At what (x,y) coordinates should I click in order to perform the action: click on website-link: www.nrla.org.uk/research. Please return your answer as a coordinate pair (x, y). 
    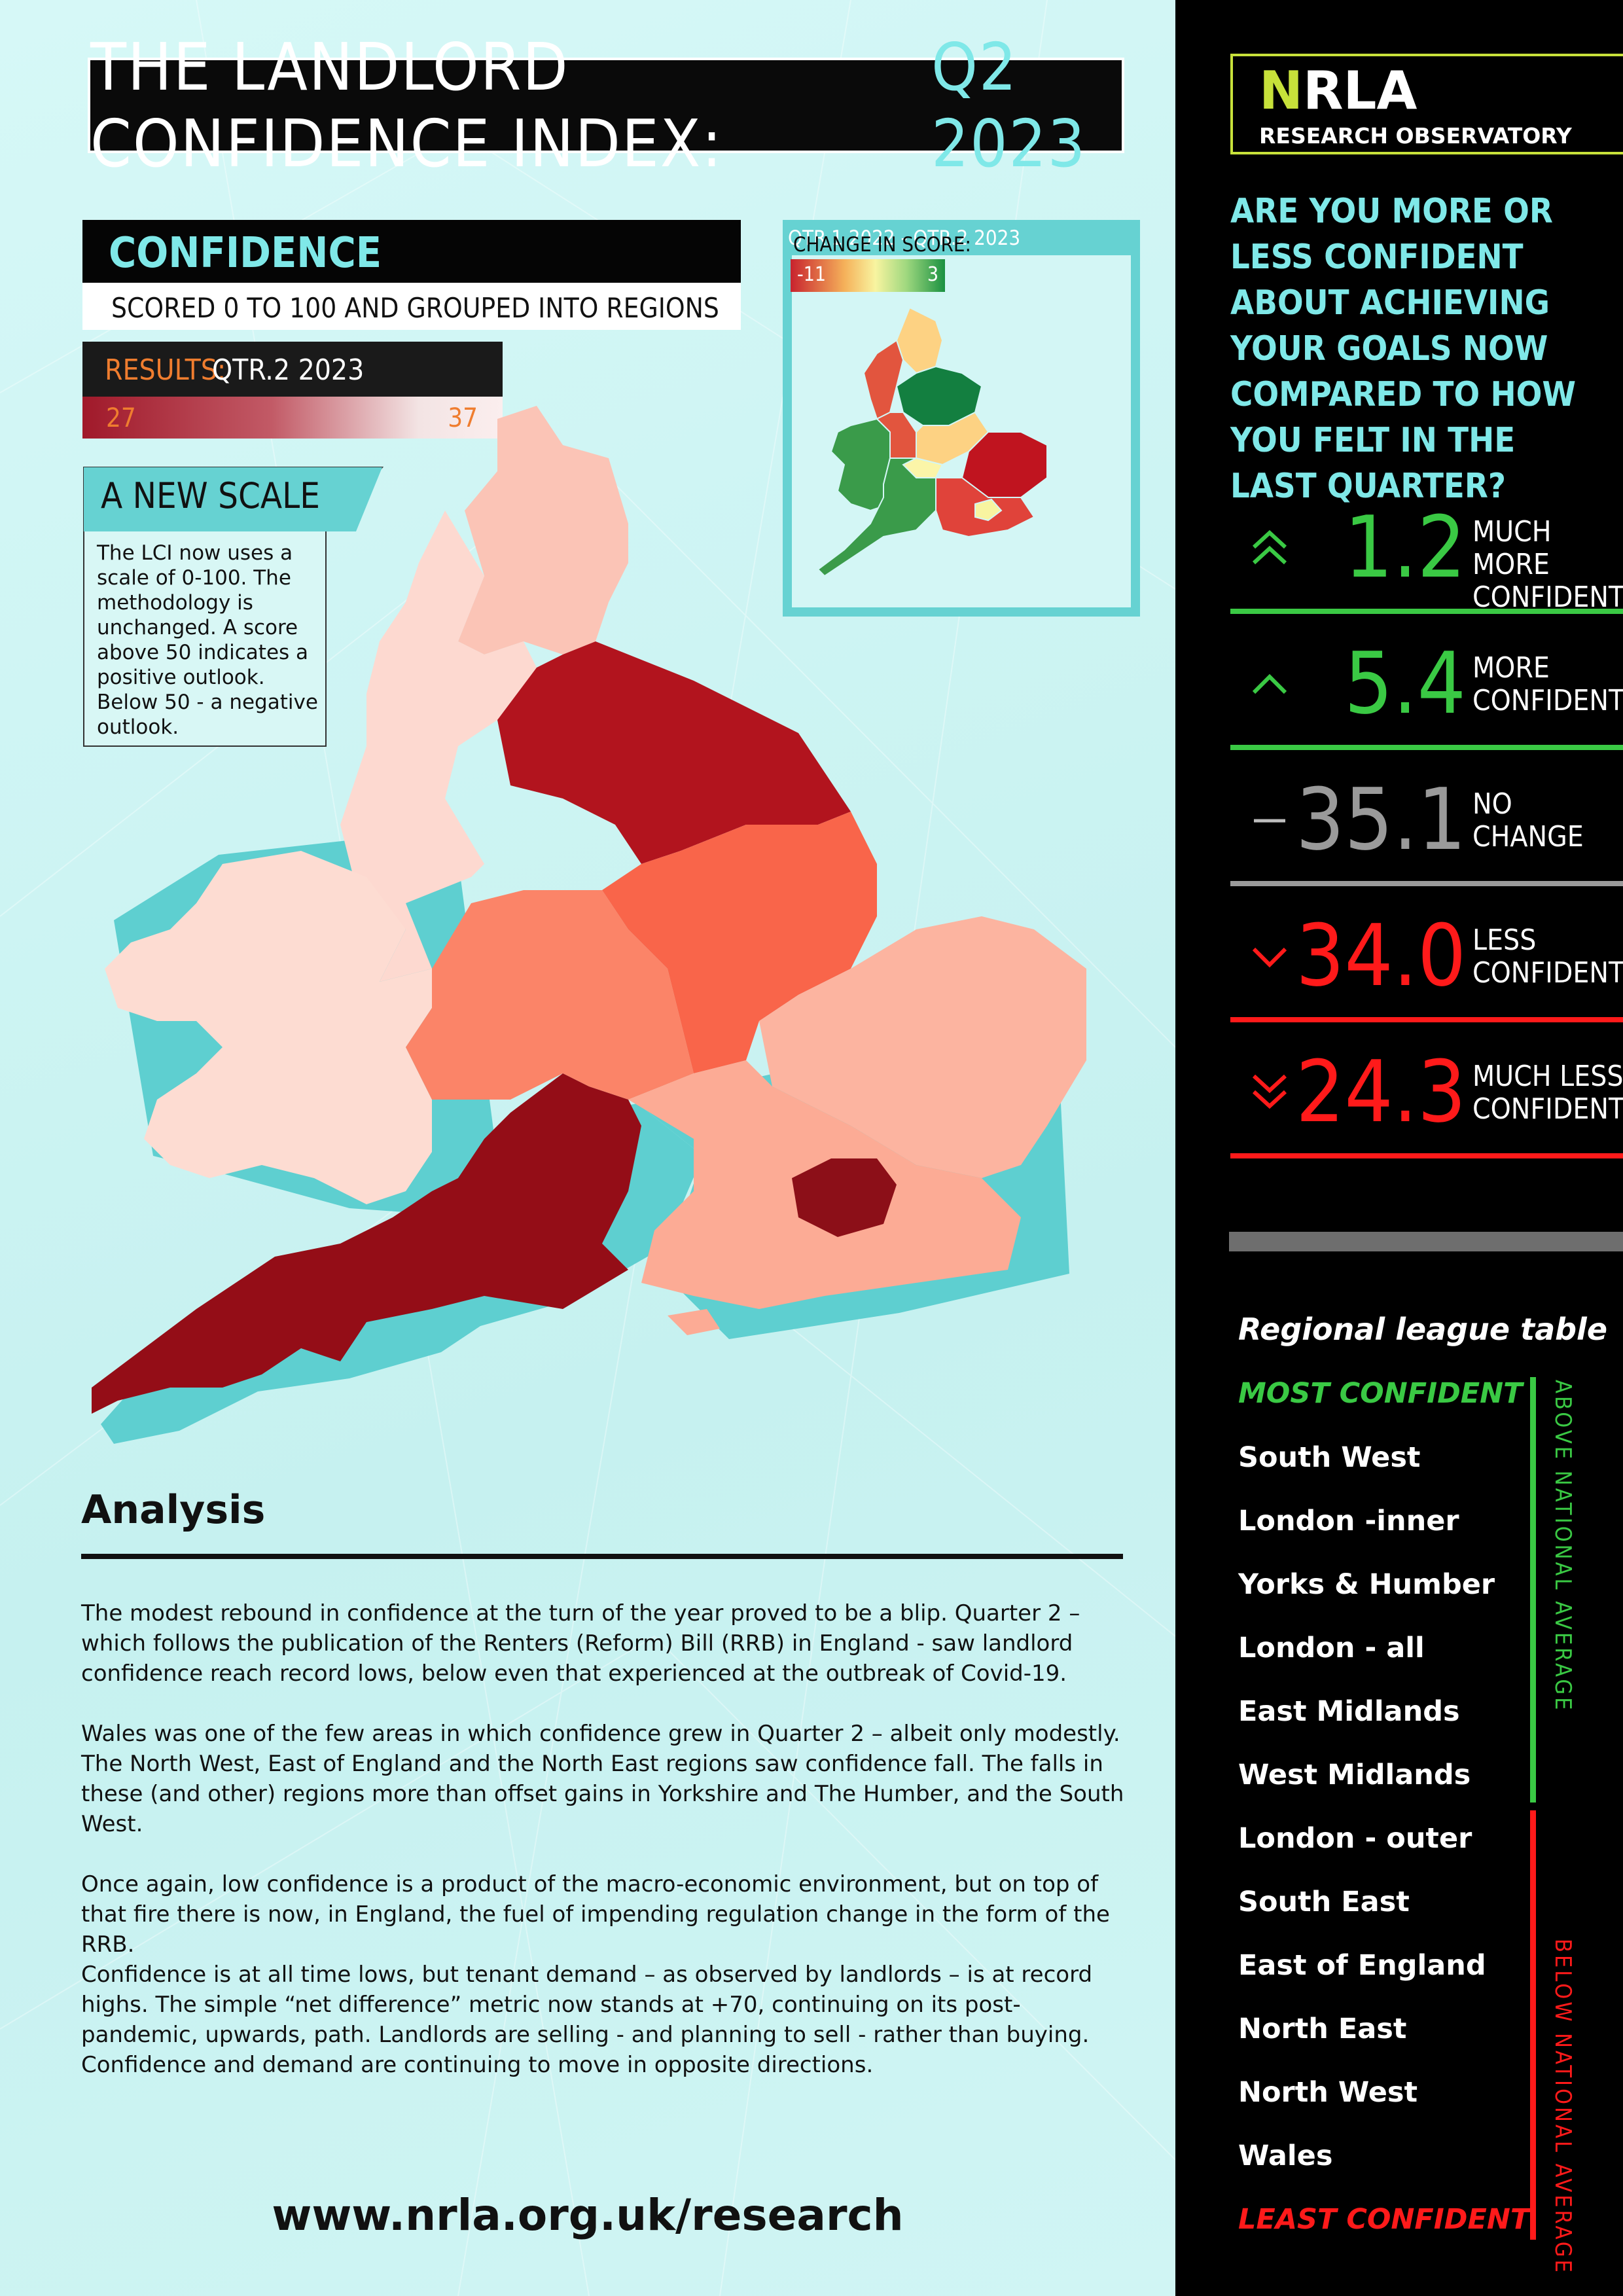
    Looking at the image, I should click on (588, 2215).